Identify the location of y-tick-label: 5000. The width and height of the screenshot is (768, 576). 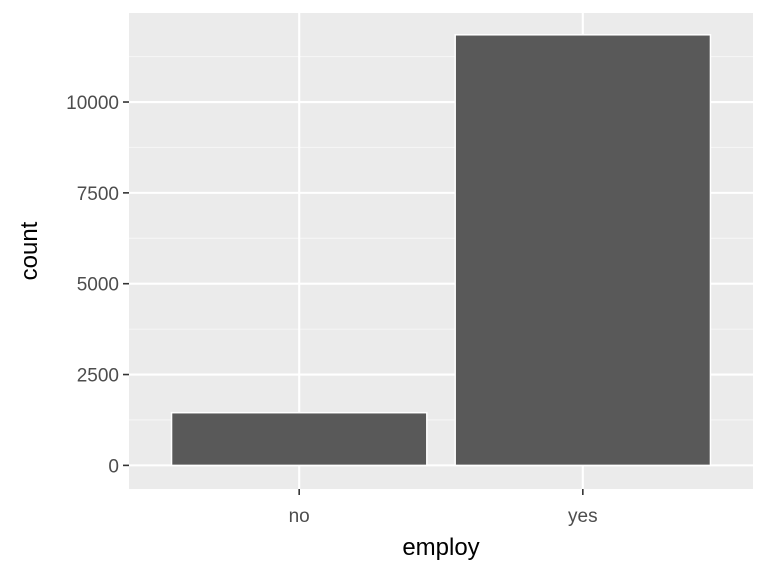
(98, 285).